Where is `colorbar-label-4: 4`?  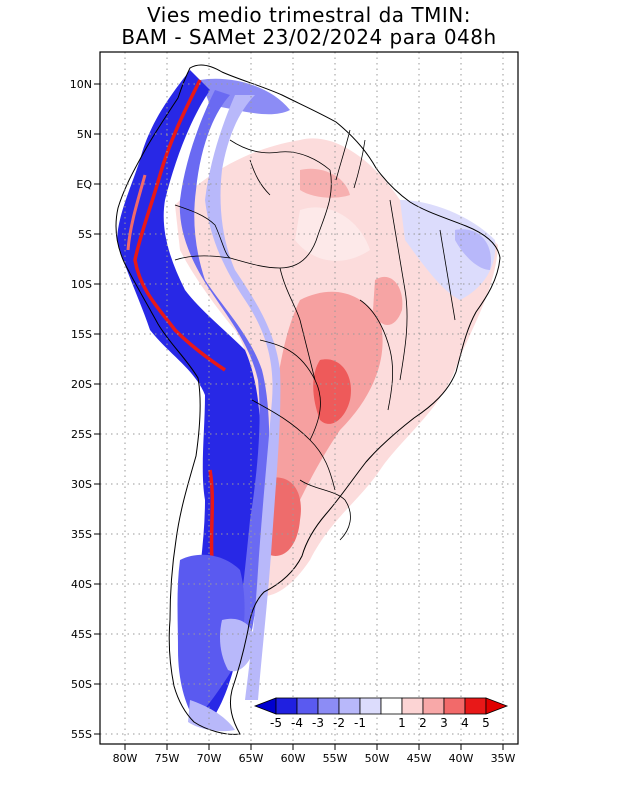 colorbar-label-4: 4 is located at coordinates (465, 723).